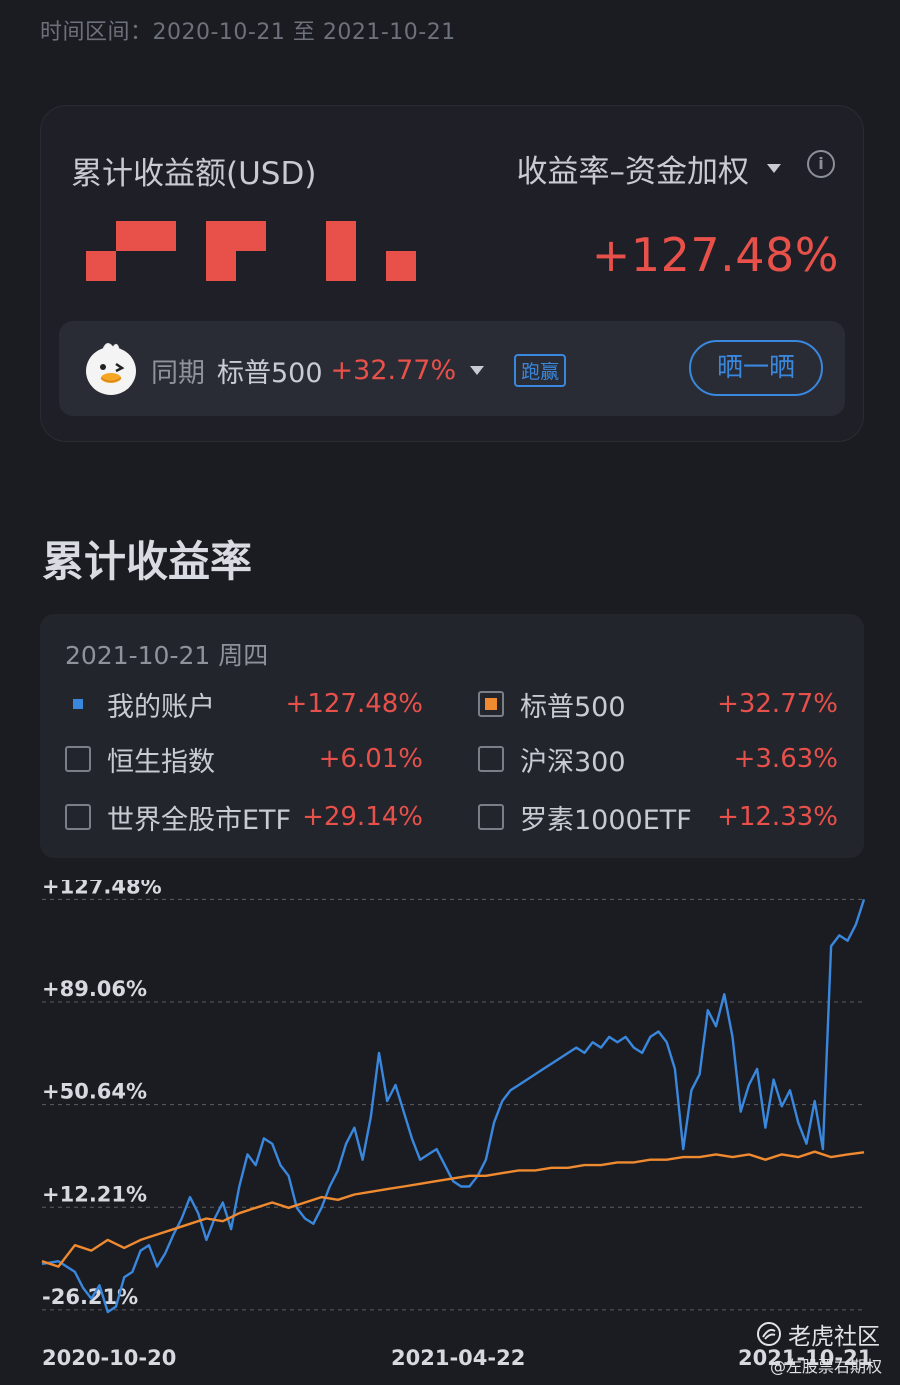  Describe the element at coordinates (540, 370) in the screenshot. I see `outperform-badge: 跑赢` at that location.